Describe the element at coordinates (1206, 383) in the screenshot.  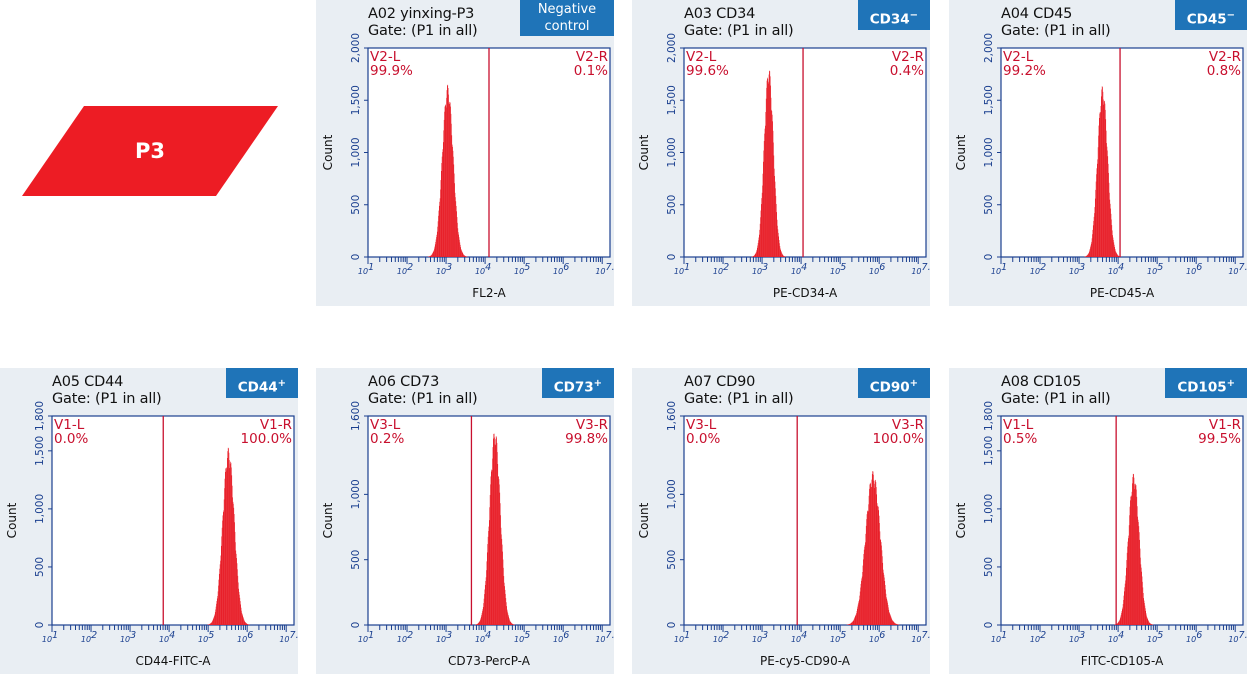
I see `marker-tag: CD105+` at that location.